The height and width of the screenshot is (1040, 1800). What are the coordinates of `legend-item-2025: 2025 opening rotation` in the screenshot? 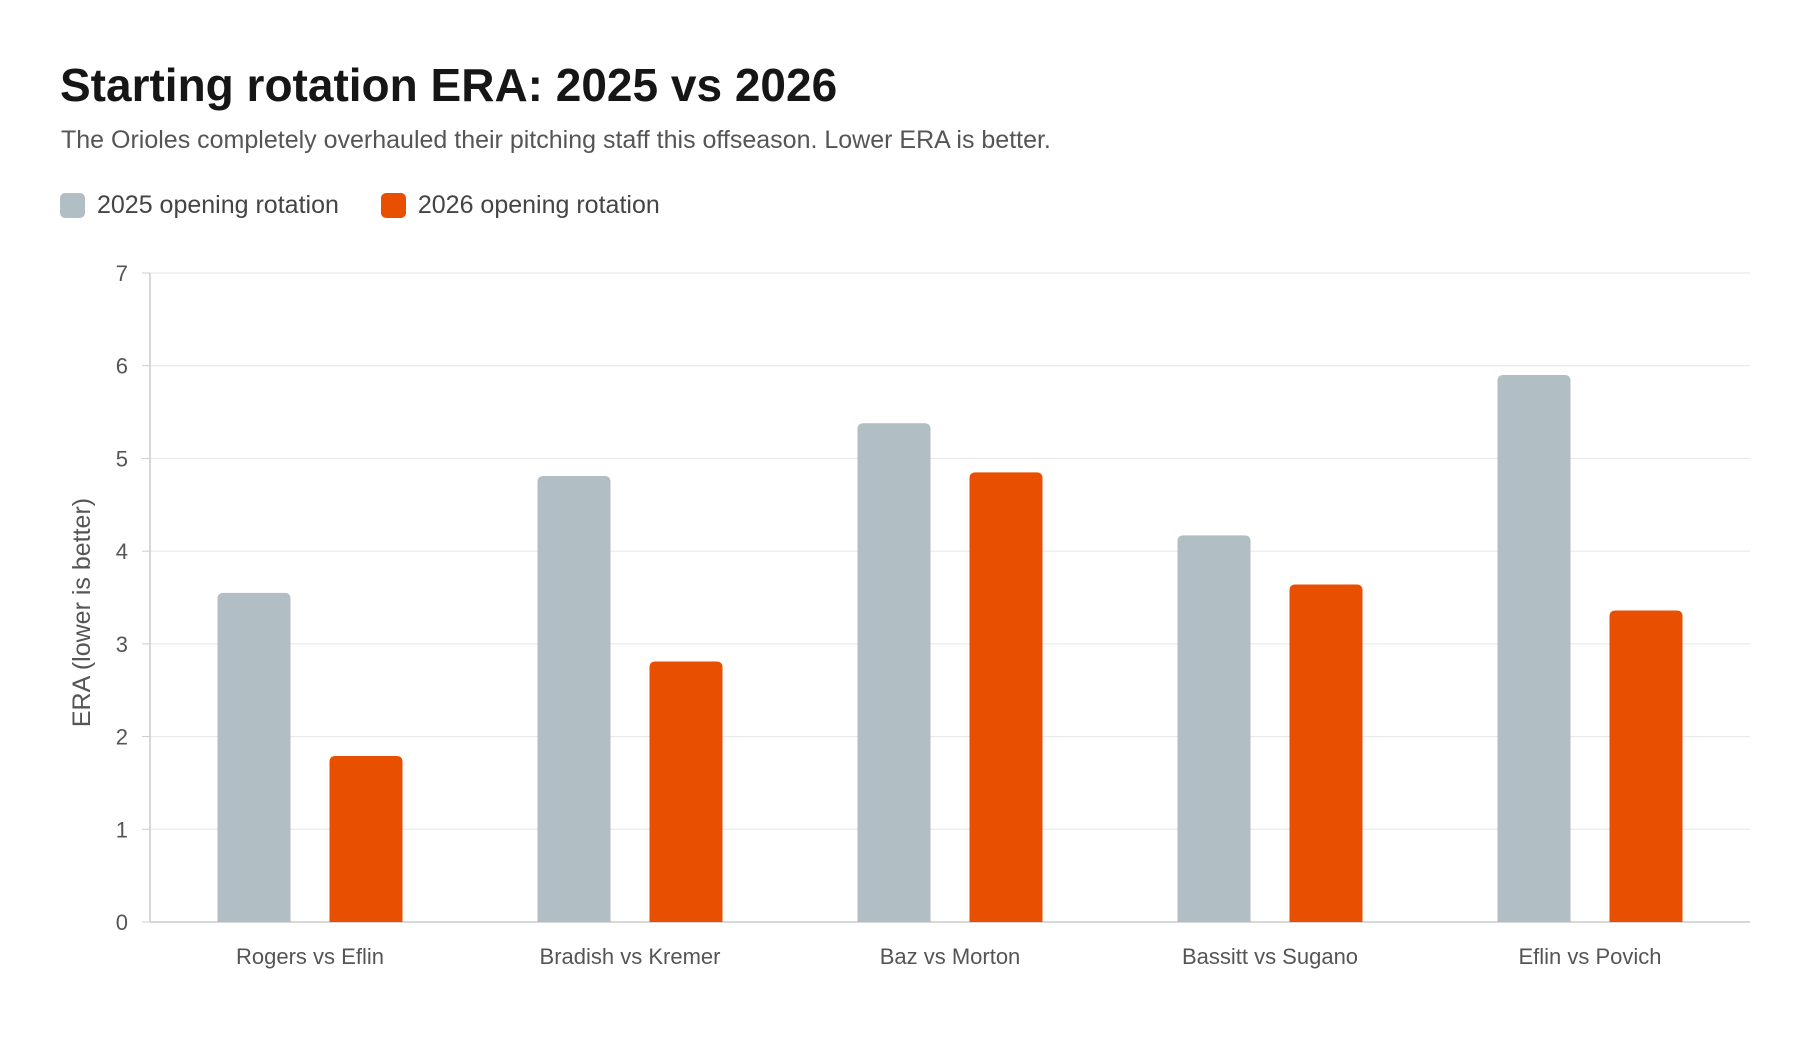 It's located at (199, 205).